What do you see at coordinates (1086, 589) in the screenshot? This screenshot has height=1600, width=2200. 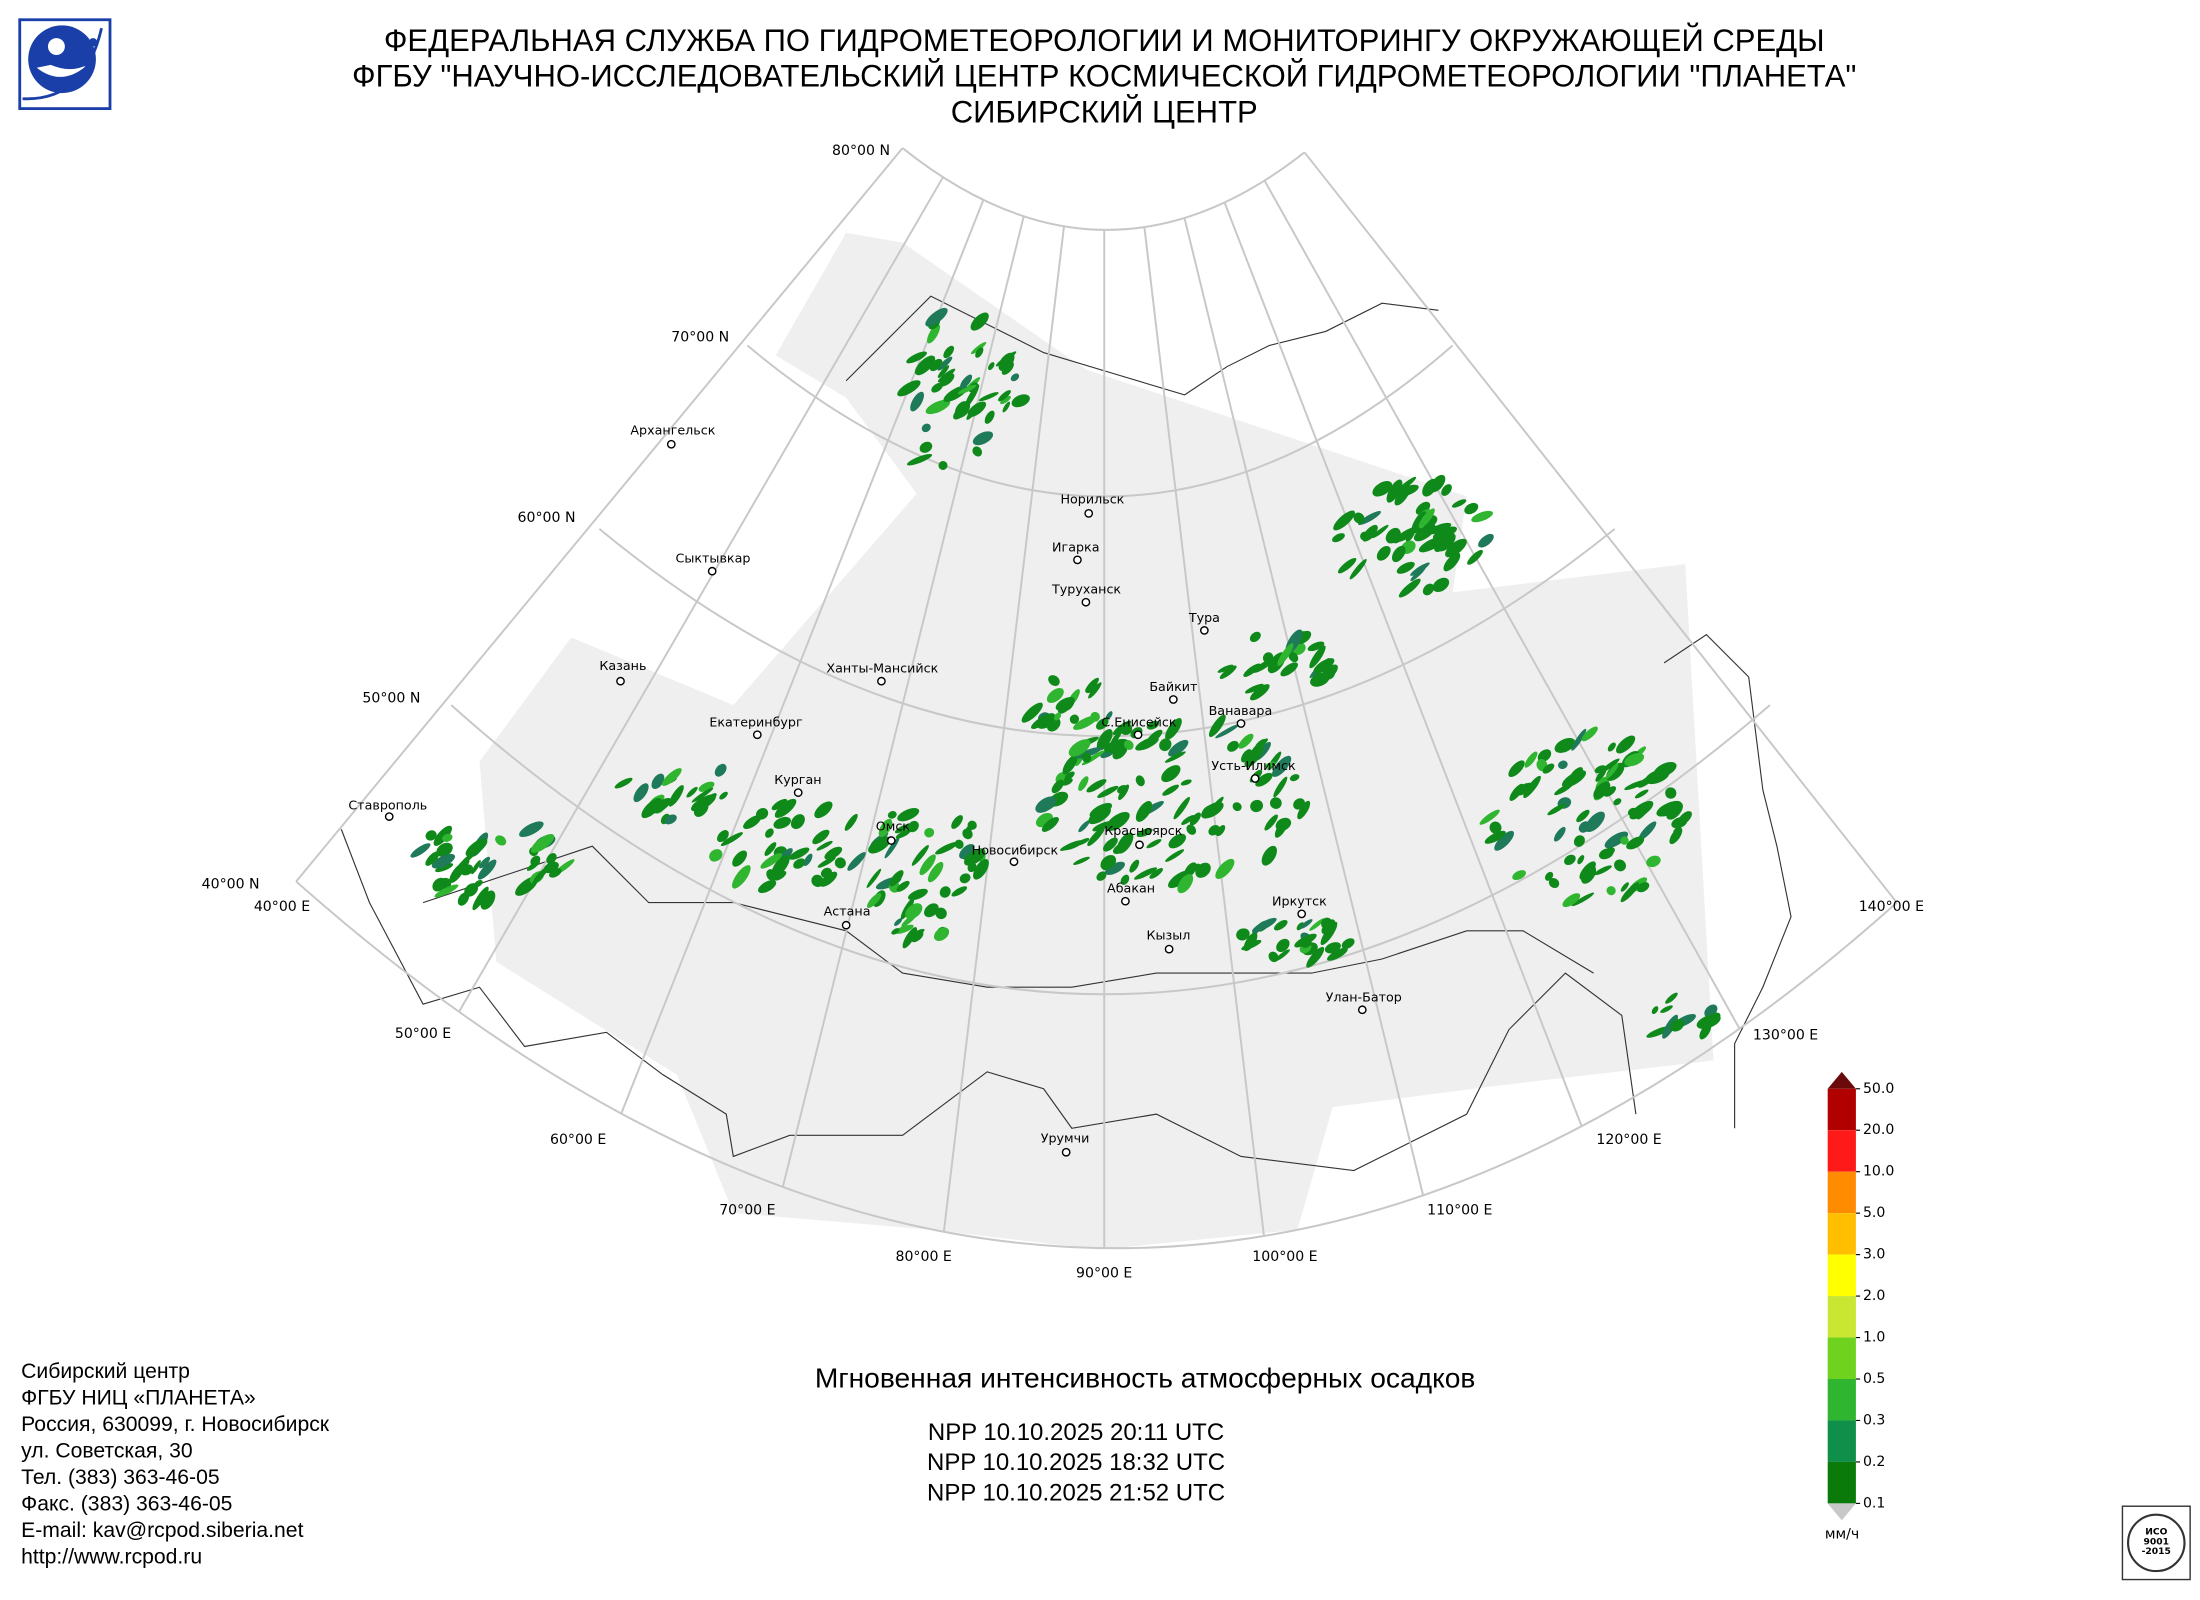 I see `city-label: Туруханск` at bounding box center [1086, 589].